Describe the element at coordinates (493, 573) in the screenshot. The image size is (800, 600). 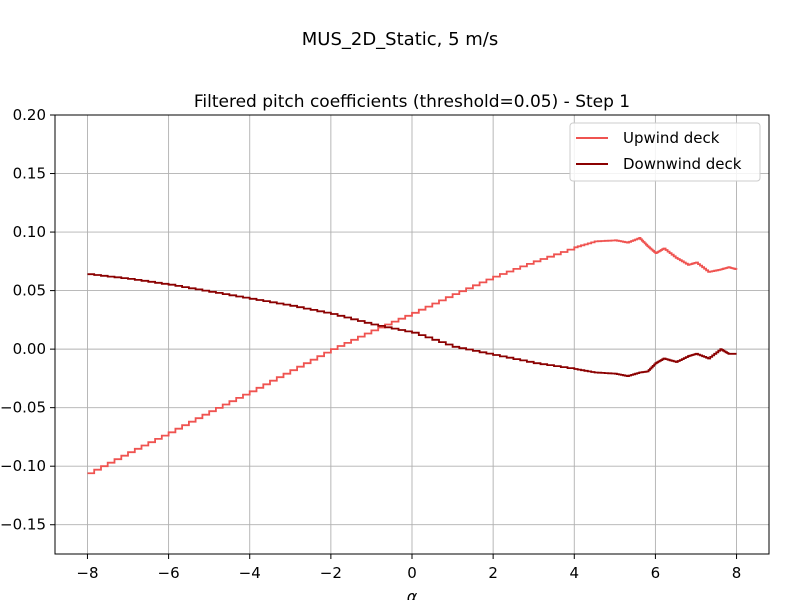
I see `x-tick-label: 2` at that location.